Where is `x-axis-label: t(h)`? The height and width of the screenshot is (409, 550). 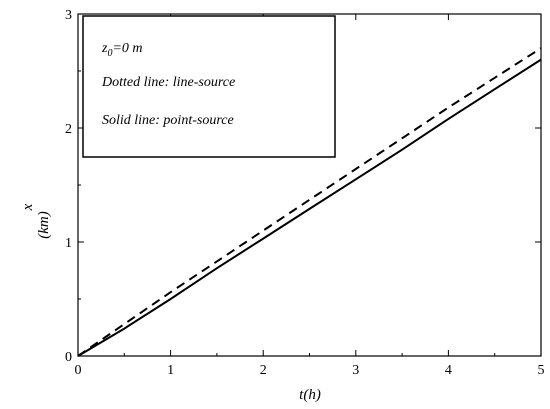 x-axis-label: t(h) is located at coordinates (310, 395).